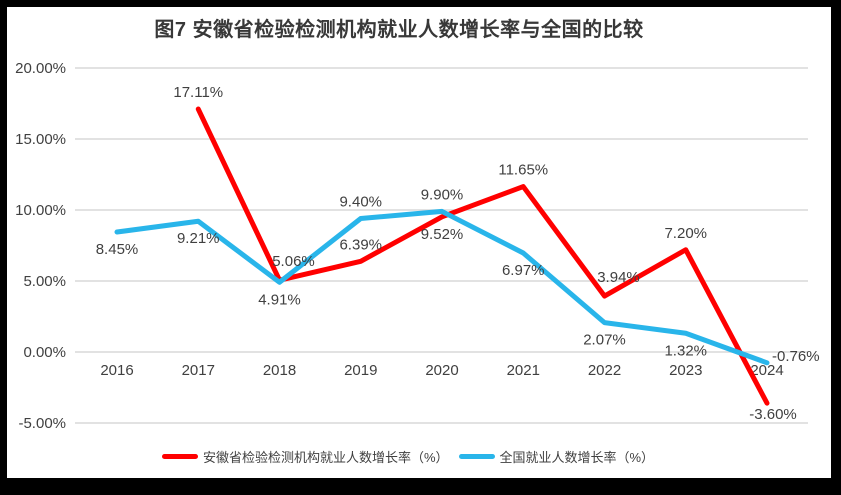 Image resolution: width=841 pixels, height=495 pixels. What do you see at coordinates (40, 139) in the screenshot?
I see `y-tick-label: 15.00%` at bounding box center [40, 139].